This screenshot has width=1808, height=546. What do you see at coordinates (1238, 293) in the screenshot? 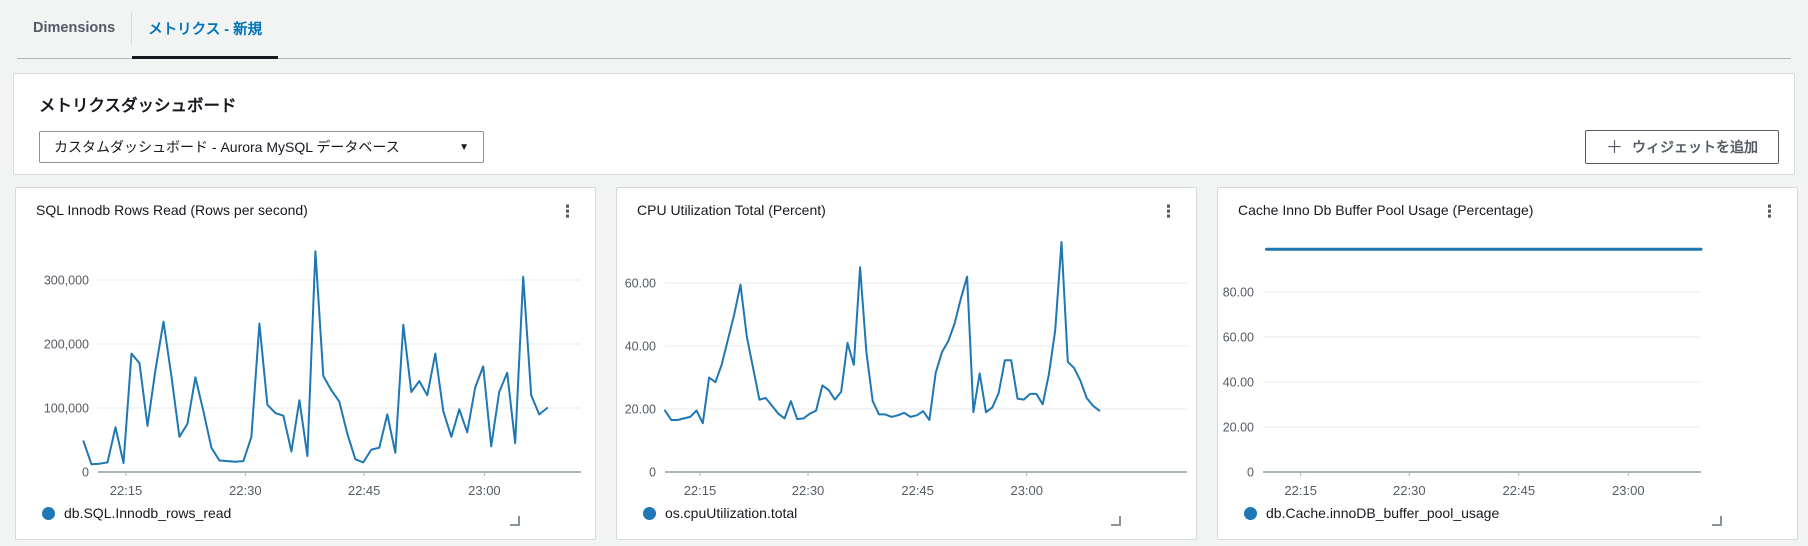
I see `svg-text: 80.00` at bounding box center [1238, 293].